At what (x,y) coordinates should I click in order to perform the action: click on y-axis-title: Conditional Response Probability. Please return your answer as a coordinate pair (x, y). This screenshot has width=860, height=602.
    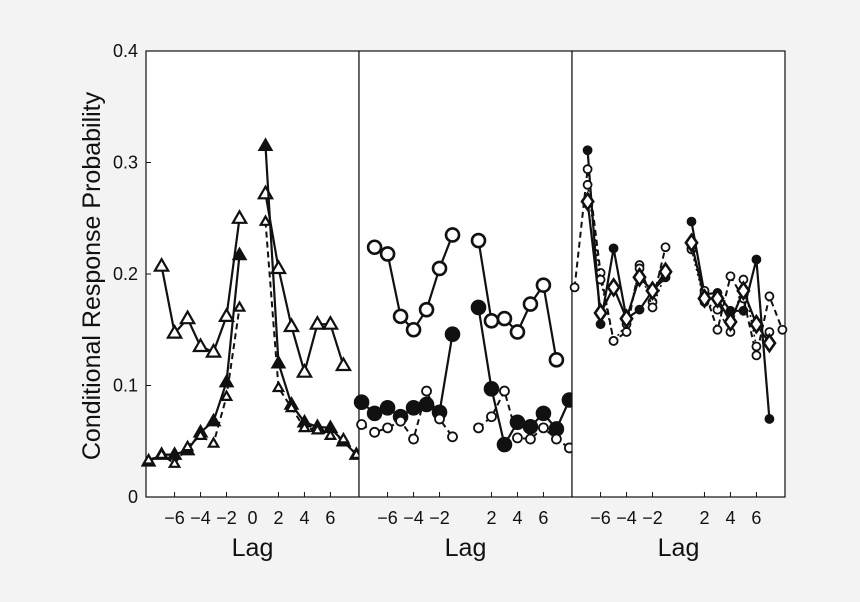
    Looking at the image, I should click on (92, 275).